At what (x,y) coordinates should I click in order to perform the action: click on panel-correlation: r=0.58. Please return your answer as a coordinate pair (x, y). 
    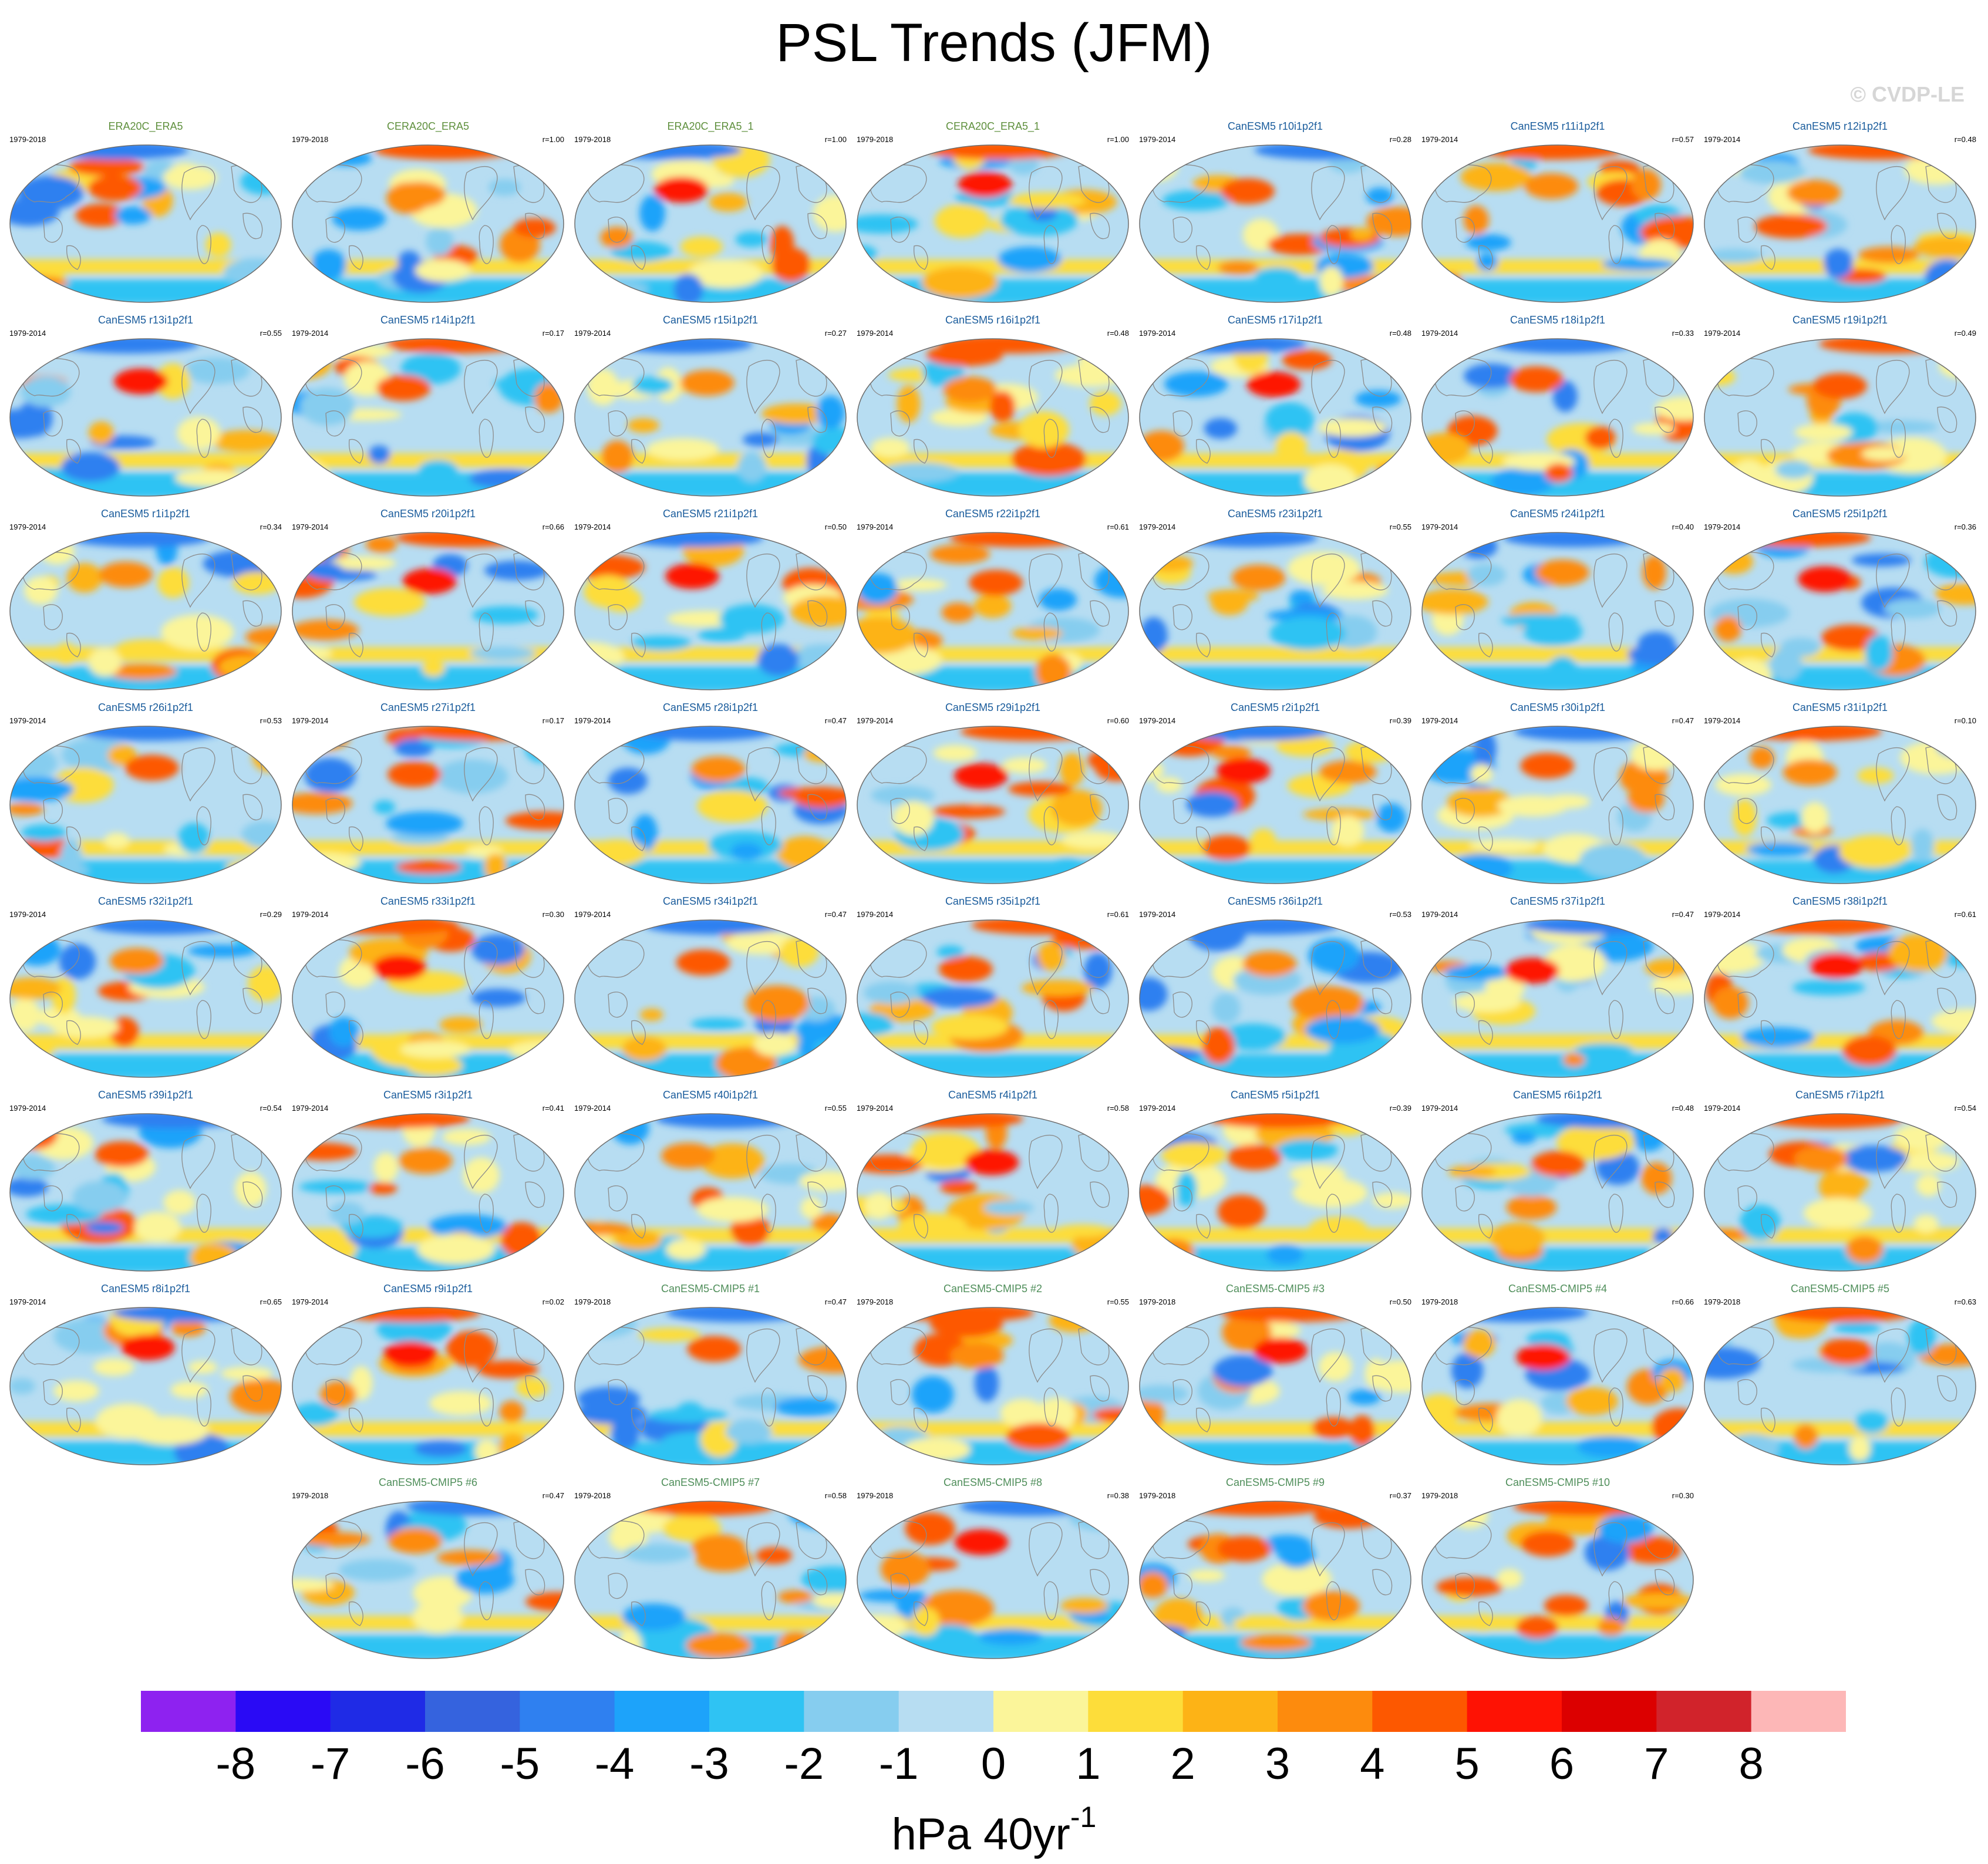
    Looking at the image, I should click on (1118, 1108).